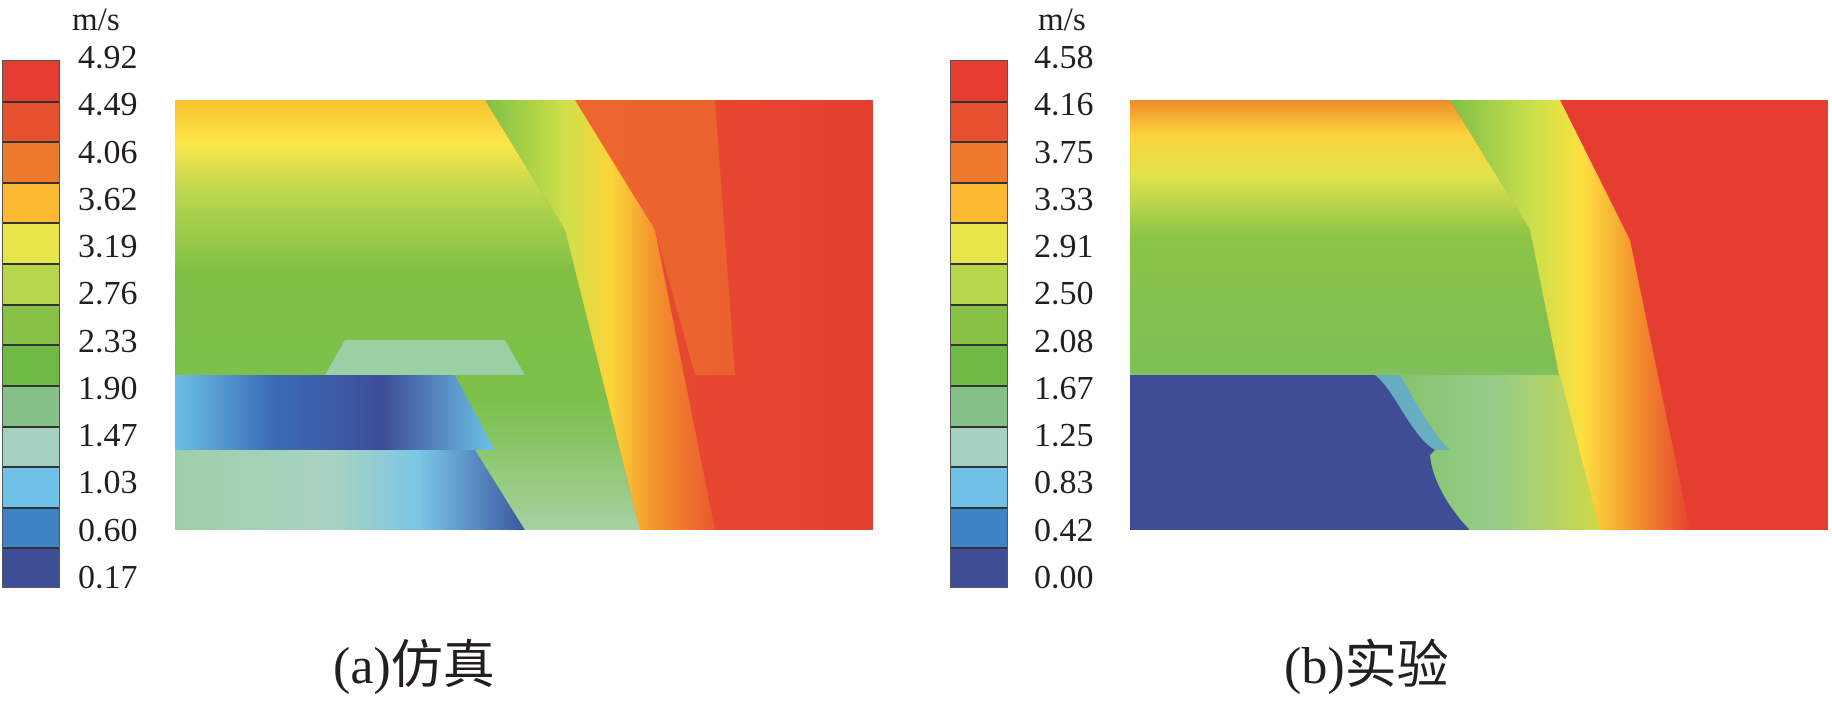 This screenshot has height=709, width=1832. What do you see at coordinates (1064, 199) in the screenshot?
I see `colorbar-tick-label: 3.33` at bounding box center [1064, 199].